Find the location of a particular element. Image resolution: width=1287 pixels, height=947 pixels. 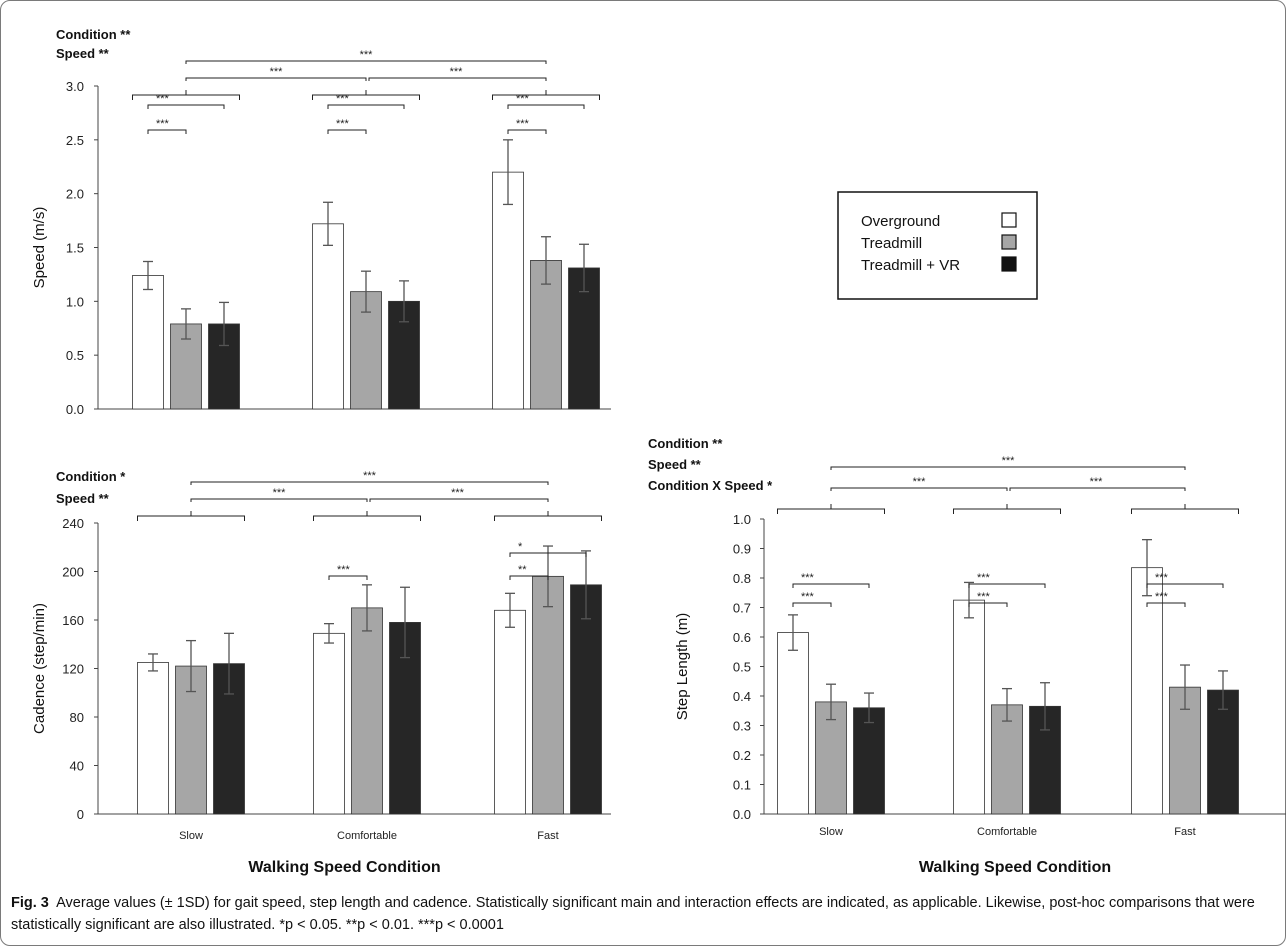

y-tick-label: 0.6 is located at coordinates (742, 637).